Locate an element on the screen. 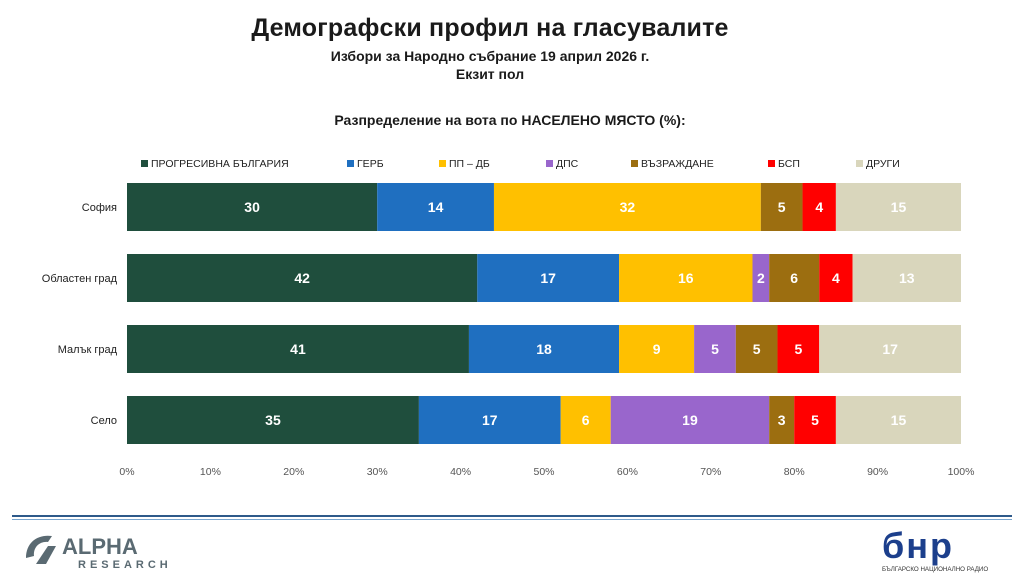 This screenshot has width=1024, height=576. bar-segment-пп-дб-2 is located at coordinates (657, 349).